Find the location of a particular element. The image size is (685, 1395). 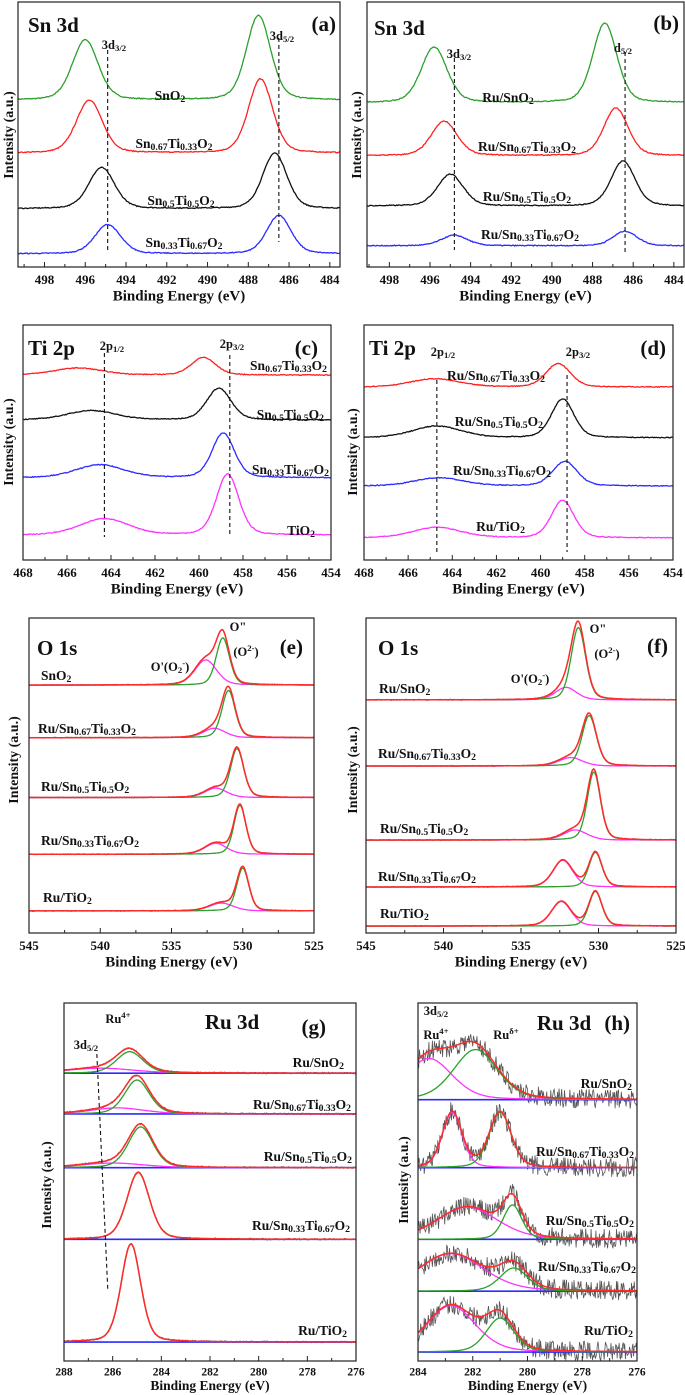

panel-letter: (d) is located at coordinates (653, 348).